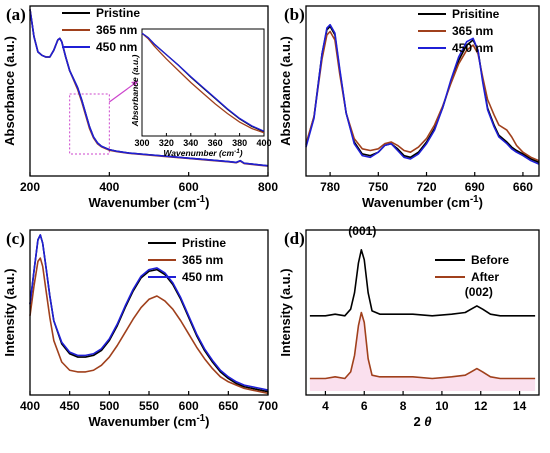 This screenshot has width=550, height=453. Describe the element at coordinates (422, 421) in the screenshot. I see `x-axis-title: 2 θ` at that location.